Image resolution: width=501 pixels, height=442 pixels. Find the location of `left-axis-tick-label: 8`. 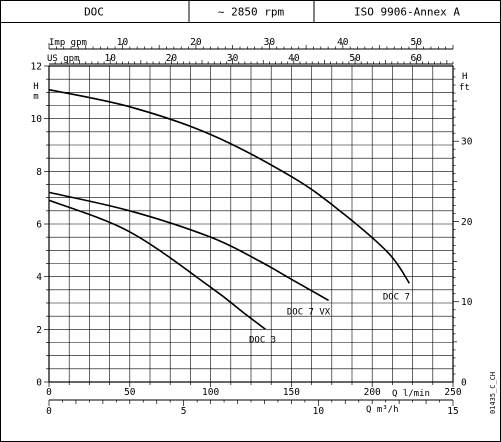

left-axis-tick-label: 8 is located at coordinates (39, 172).